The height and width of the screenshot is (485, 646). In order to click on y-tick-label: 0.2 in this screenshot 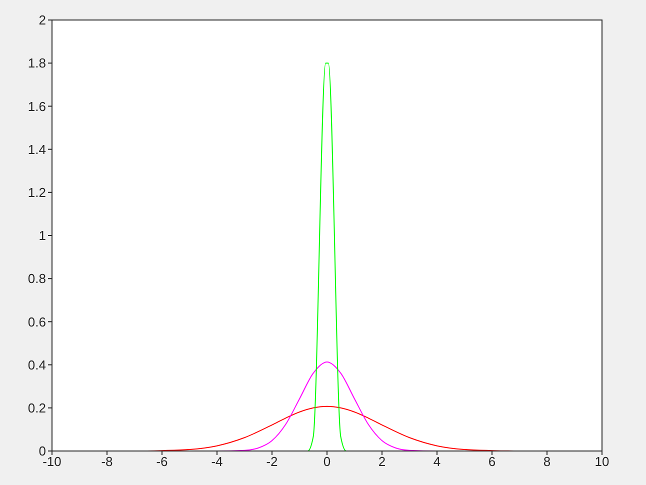, I will do `click(37, 408)`.